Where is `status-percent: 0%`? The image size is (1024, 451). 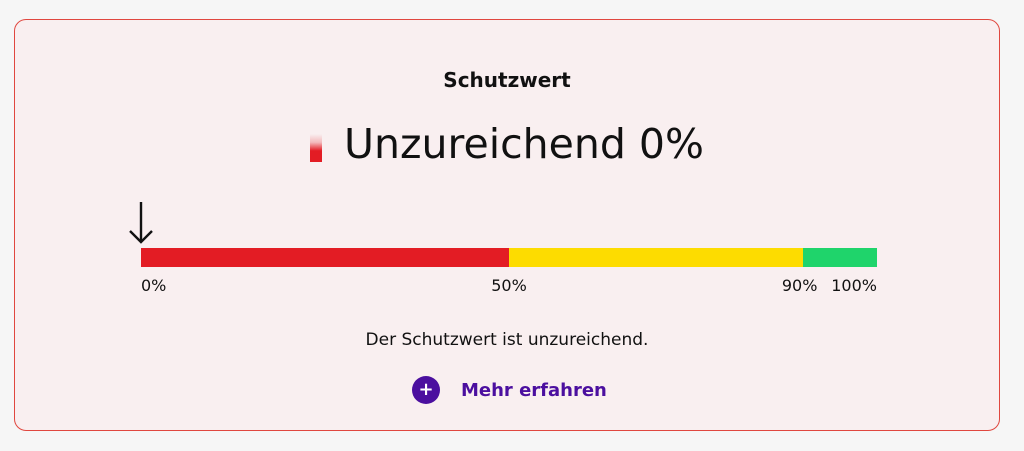
status-percent: 0% is located at coordinates (671, 144).